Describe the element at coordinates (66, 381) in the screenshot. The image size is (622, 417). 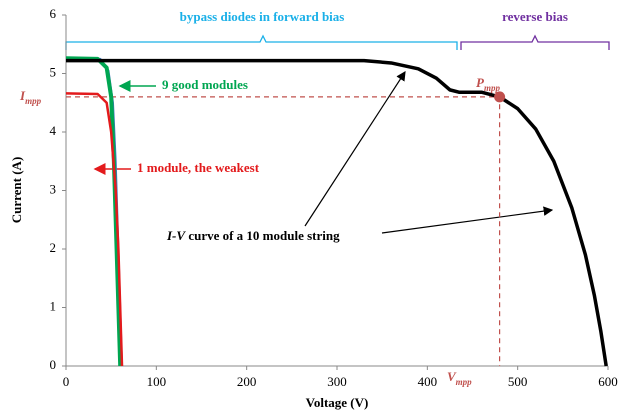
I see `x-tick-label: 0` at that location.